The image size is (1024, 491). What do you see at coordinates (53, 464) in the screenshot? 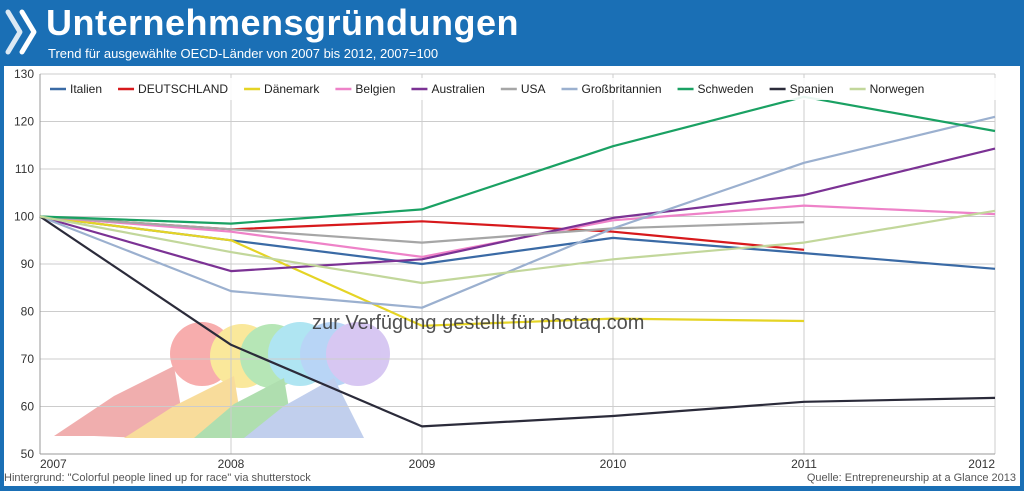
I see `x-tick-label: 2007` at bounding box center [53, 464].